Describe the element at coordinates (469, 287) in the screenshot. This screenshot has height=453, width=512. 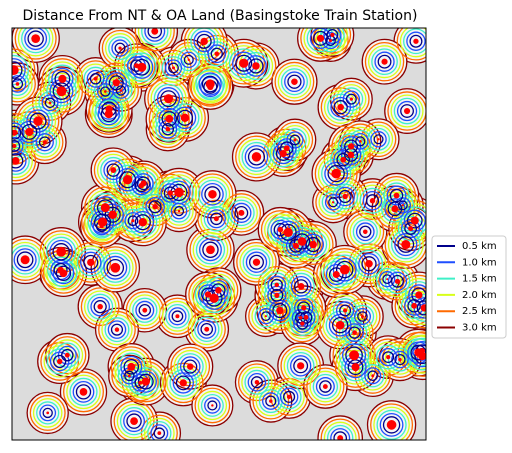
I see `legend: 0.5 km 1.0 km 1.5 km 2.0 km 2.5 km 3.0 km` at that location.